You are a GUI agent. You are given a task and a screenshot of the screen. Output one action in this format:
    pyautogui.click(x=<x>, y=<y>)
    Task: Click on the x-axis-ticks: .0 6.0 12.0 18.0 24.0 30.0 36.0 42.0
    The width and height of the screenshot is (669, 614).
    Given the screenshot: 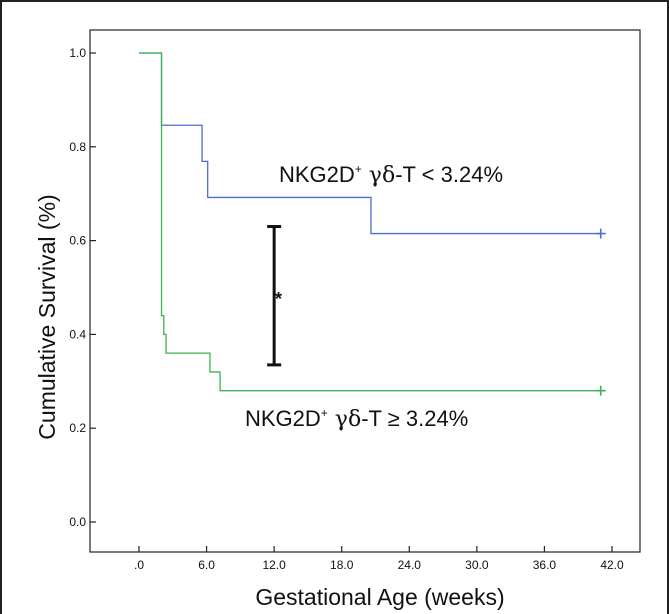 What is the action you would take?
    pyautogui.click(x=379, y=559)
    